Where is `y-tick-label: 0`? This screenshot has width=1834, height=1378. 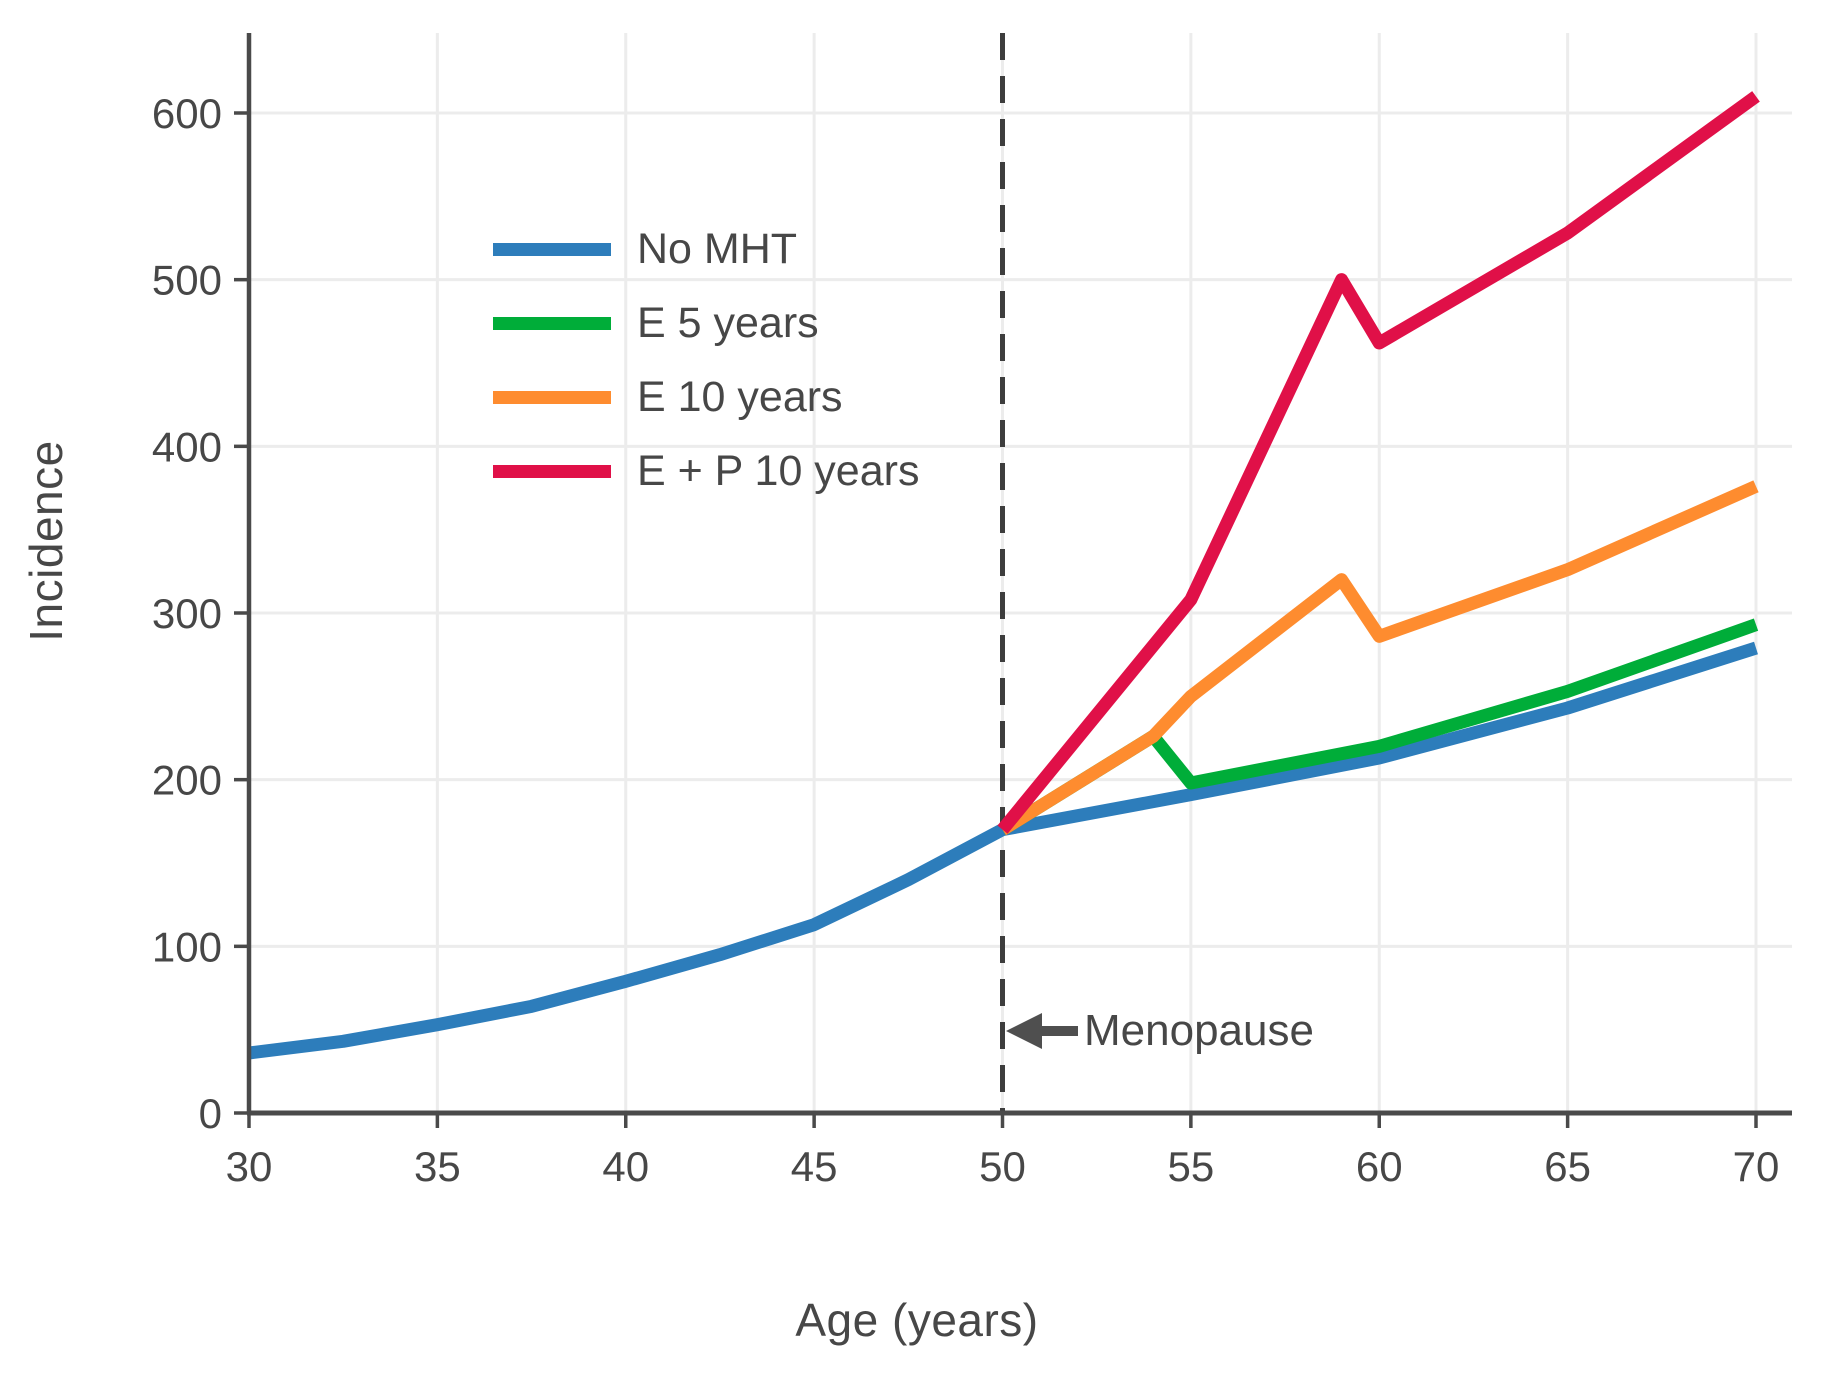
y-tick-label: 0 is located at coordinates (210, 1113).